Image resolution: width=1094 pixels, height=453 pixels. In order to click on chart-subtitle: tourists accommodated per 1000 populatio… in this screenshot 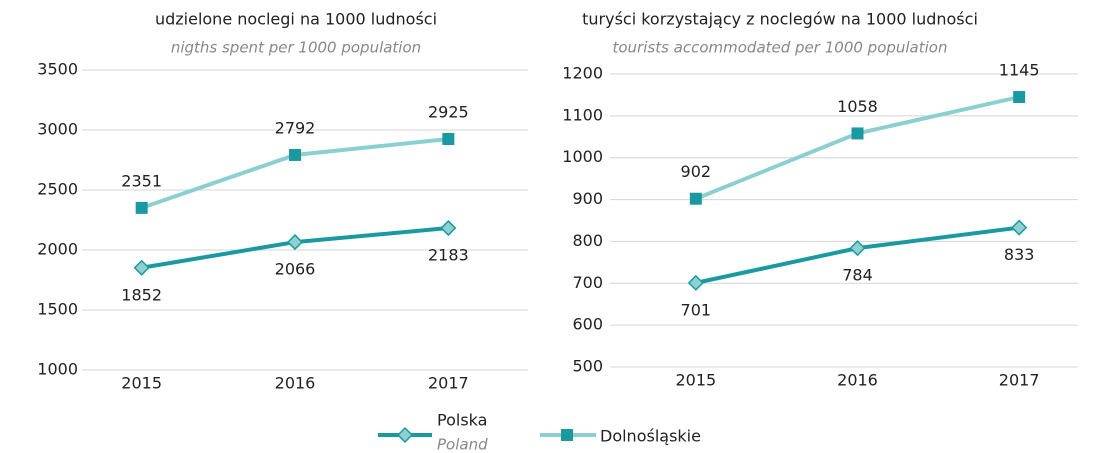, I will do `click(779, 48)`.